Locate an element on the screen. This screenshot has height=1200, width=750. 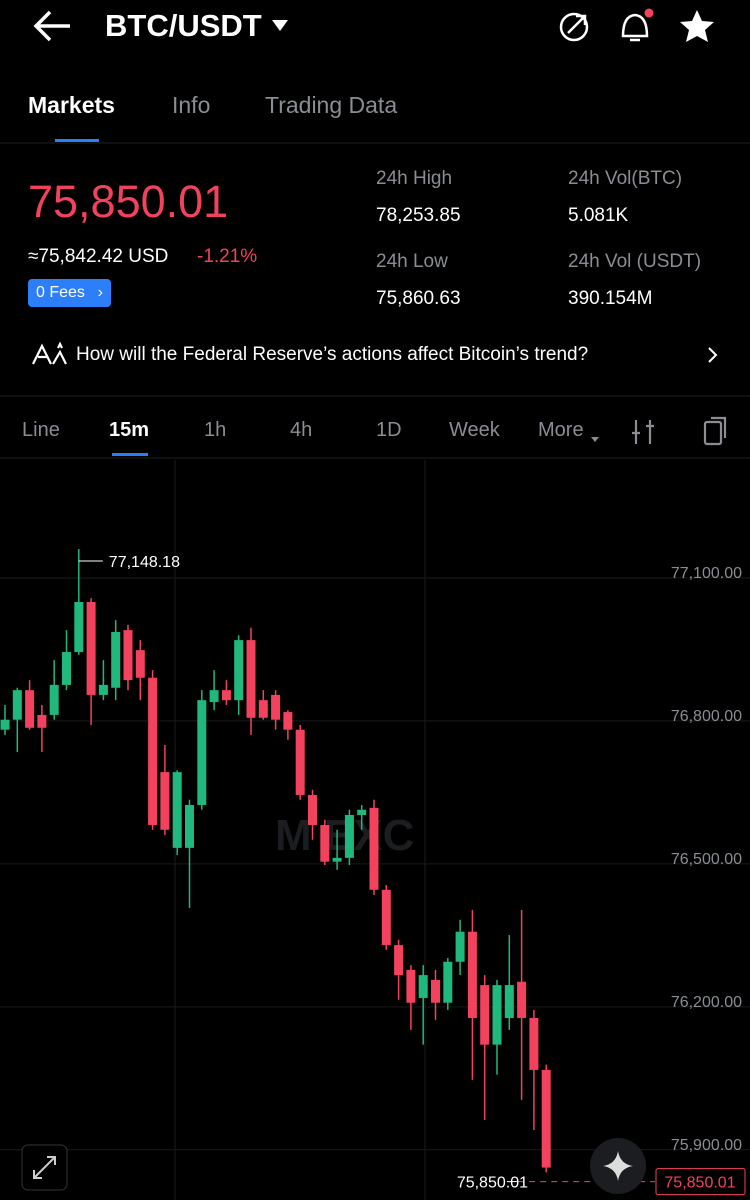
settings-icon is located at coordinates (643, 432).